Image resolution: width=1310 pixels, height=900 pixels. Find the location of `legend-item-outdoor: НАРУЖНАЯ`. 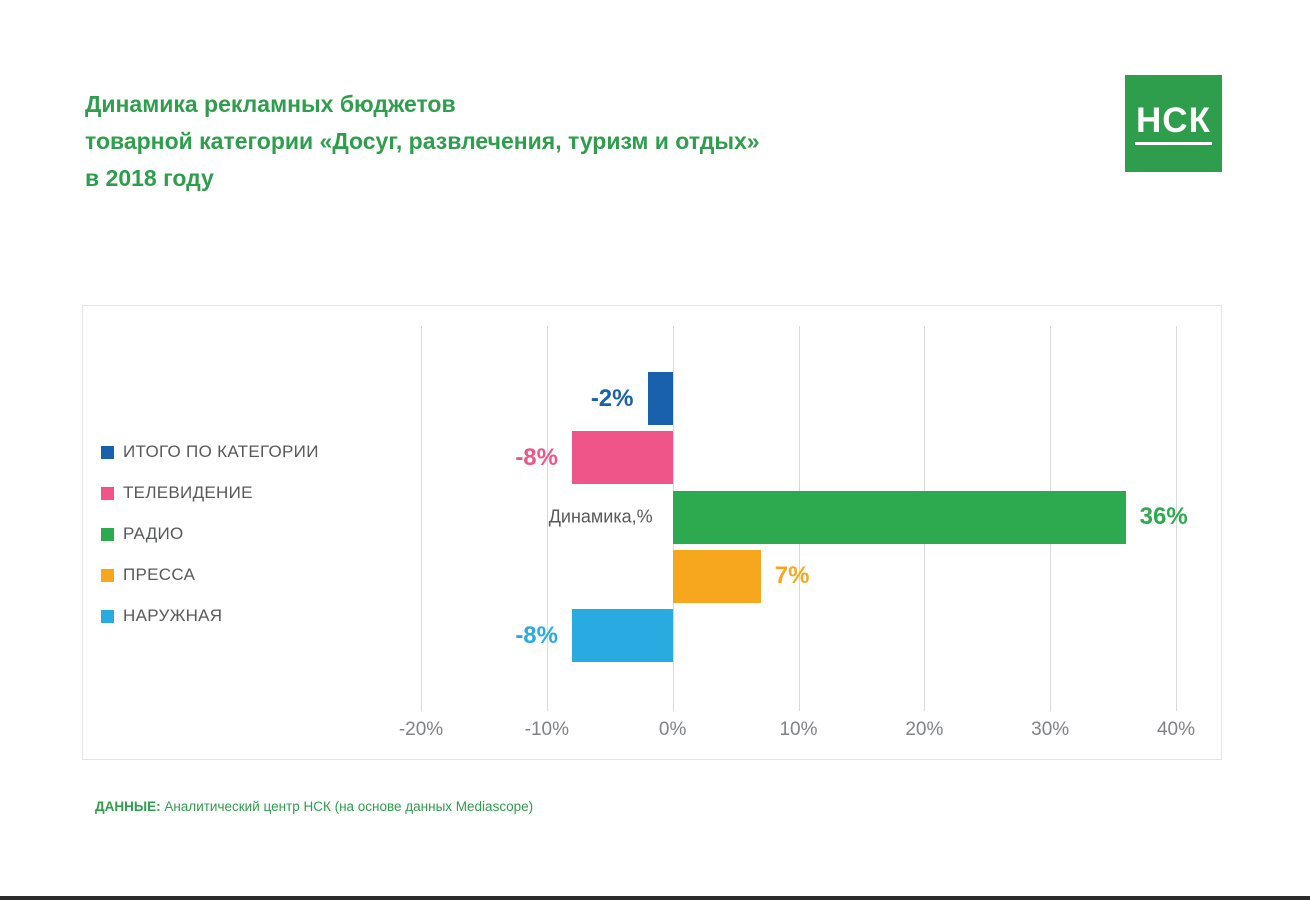

legend-item-outdoor: НАРУЖНАЯ is located at coordinates (210, 616).